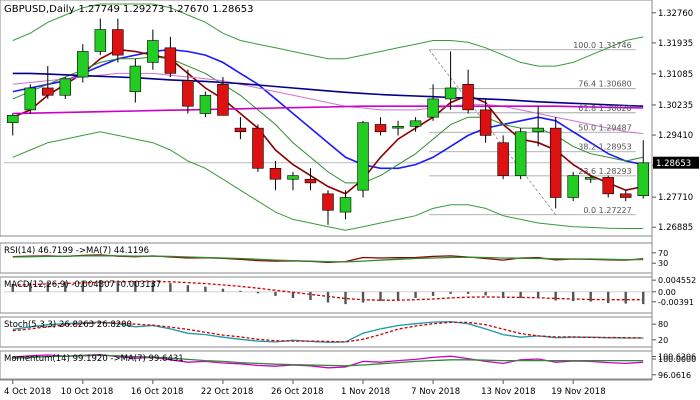  What do you see at coordinates (677, 357) in the screenshot?
I see `momentum-tick-label: 100.6206` at bounding box center [677, 357].